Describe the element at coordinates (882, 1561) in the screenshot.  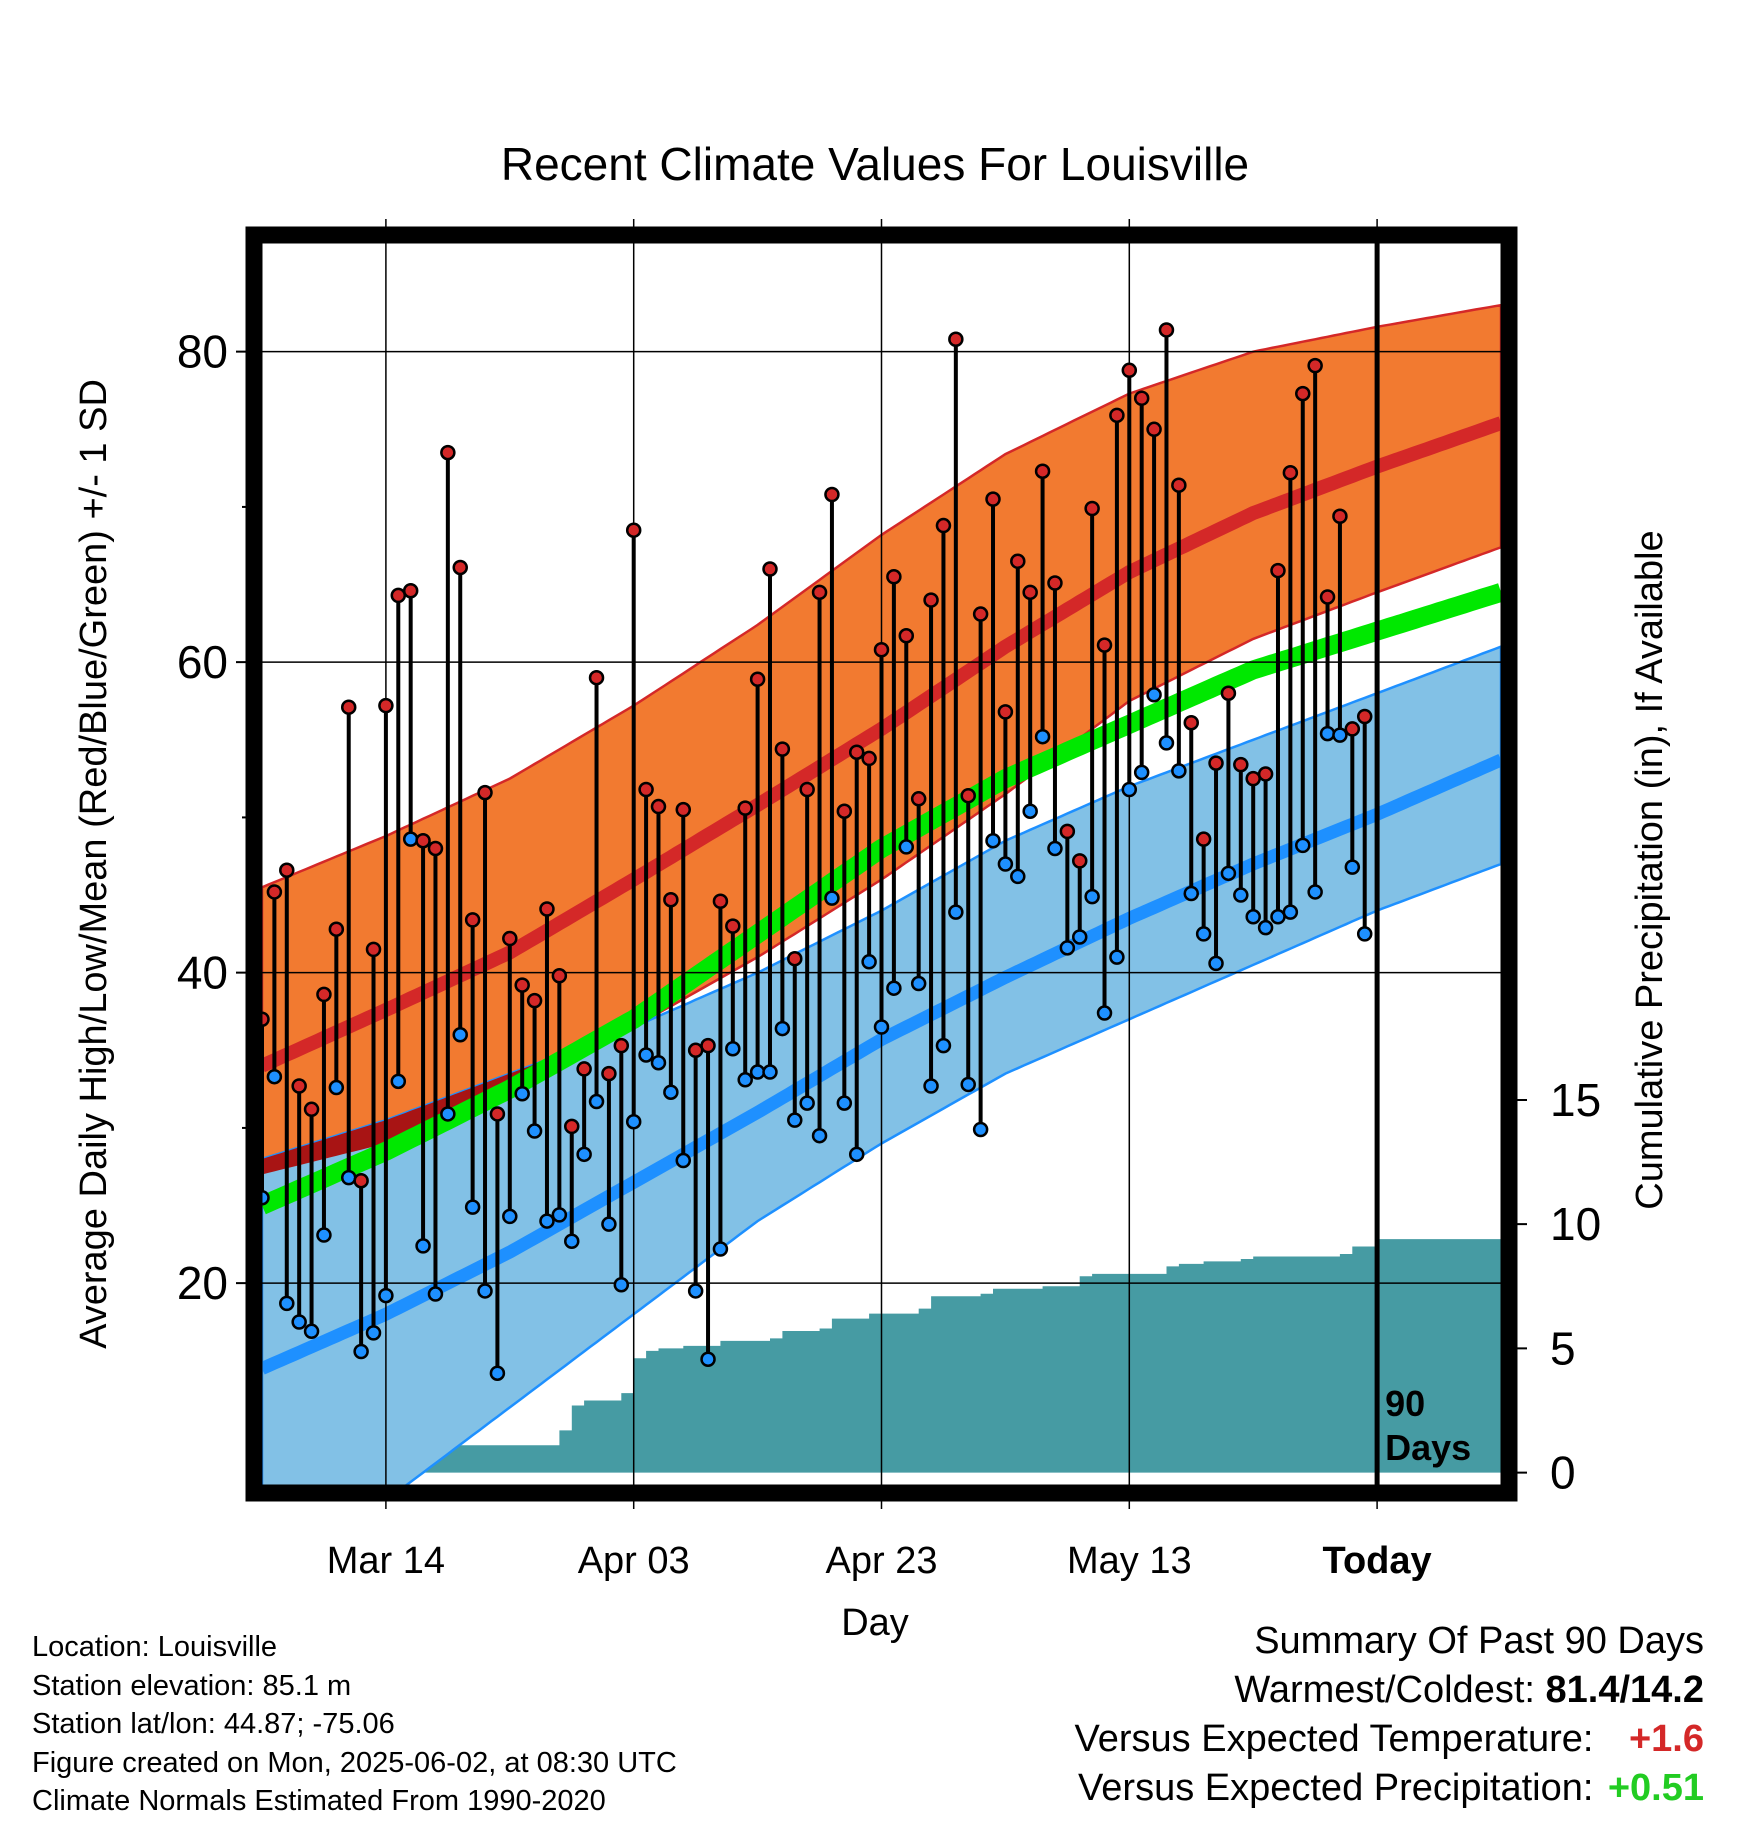
I see `x-tick-label: Apr 23` at that location.